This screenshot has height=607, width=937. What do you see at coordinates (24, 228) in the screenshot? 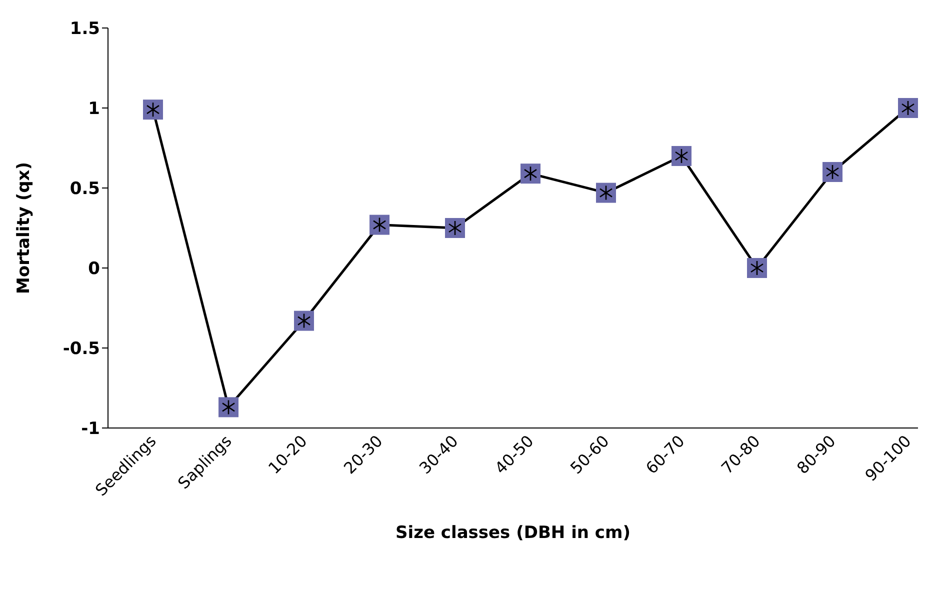
I see `y-axis-title: Mortality (qx)` at bounding box center [24, 228].